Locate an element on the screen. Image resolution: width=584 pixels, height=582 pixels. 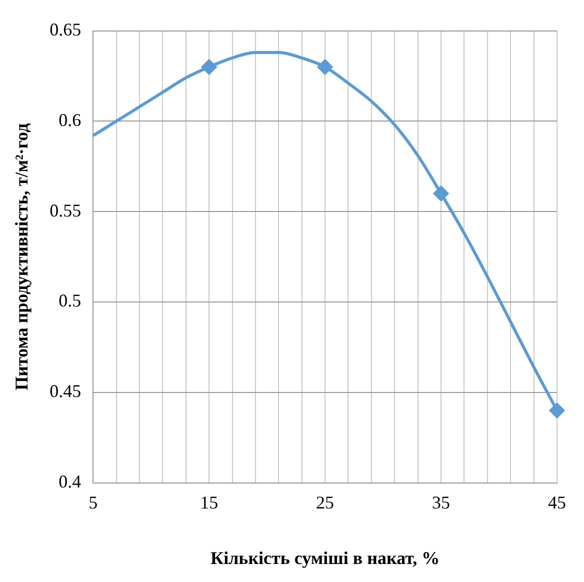
x-tick-label: 25 is located at coordinates (325, 502).